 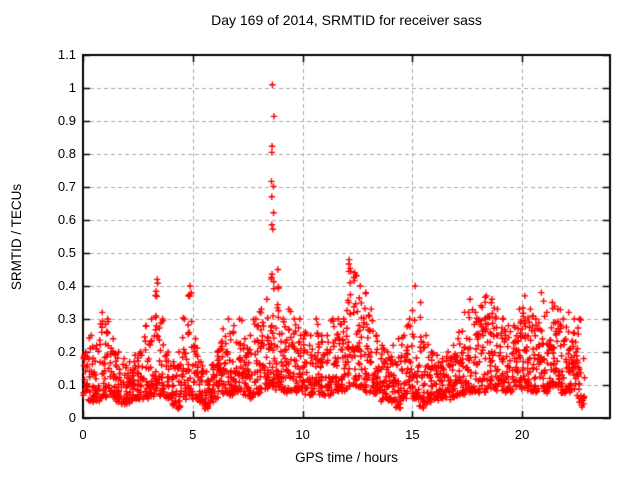 I want to click on y-axis-label: SRMTID / TECUs, so click(x=16, y=237).